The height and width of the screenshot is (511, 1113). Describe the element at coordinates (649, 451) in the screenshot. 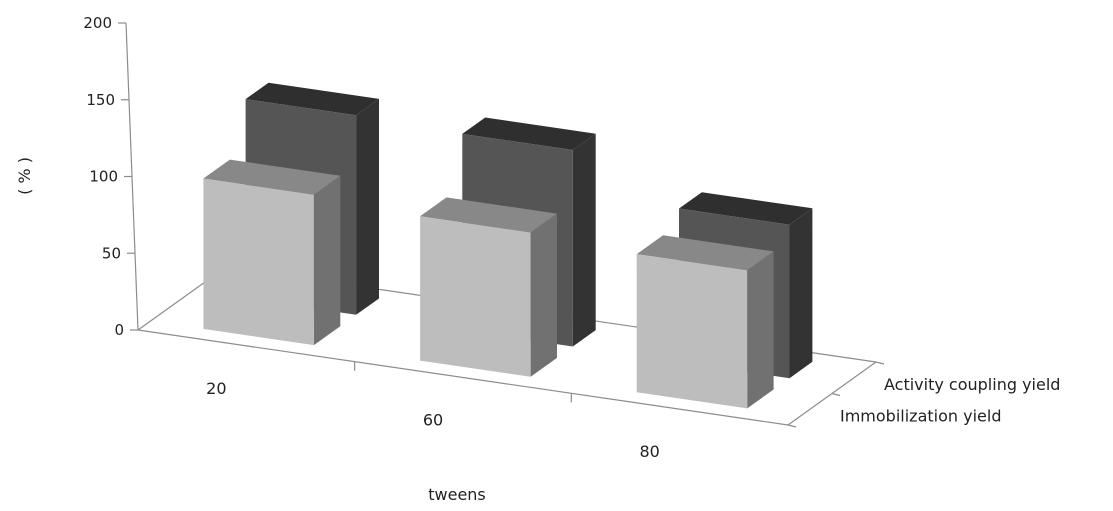

I see `x-category-label: 80` at that location.